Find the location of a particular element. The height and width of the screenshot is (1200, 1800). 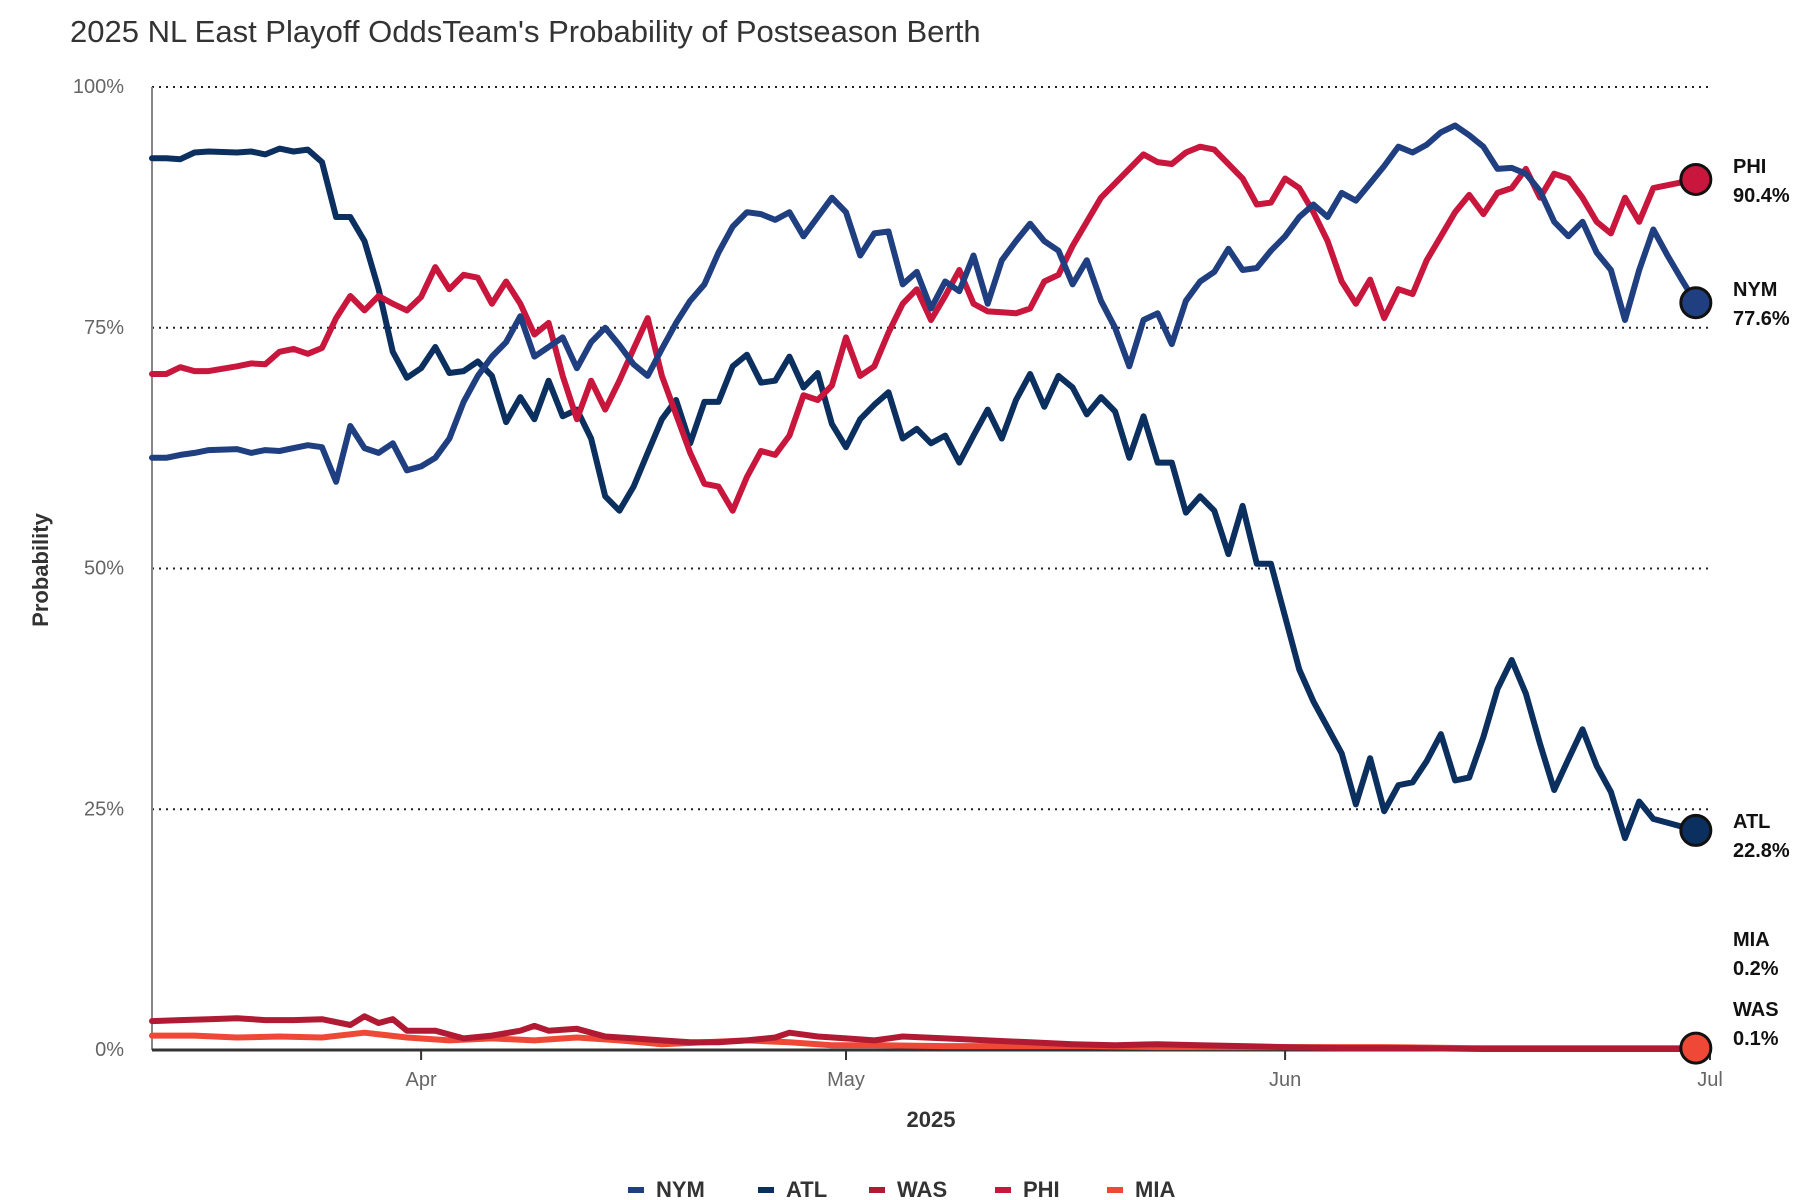

end-label-value-was: 0.1% is located at coordinates (1756, 1039).